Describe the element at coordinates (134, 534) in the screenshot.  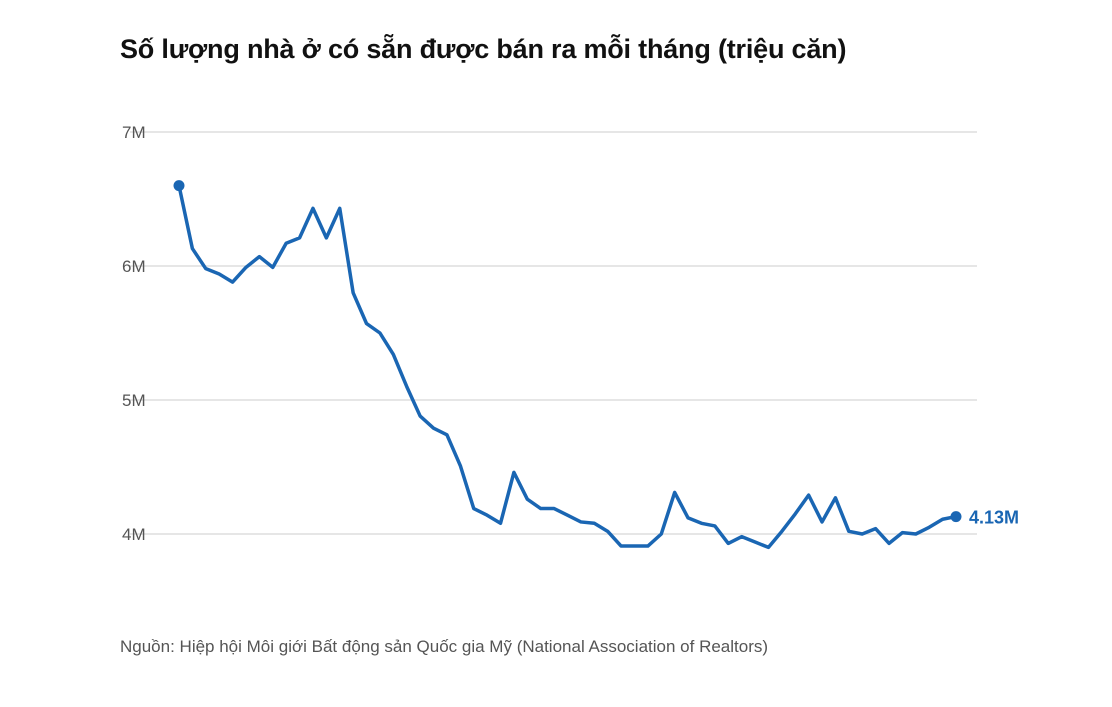
I see `y-tick-label: 4M` at that location.